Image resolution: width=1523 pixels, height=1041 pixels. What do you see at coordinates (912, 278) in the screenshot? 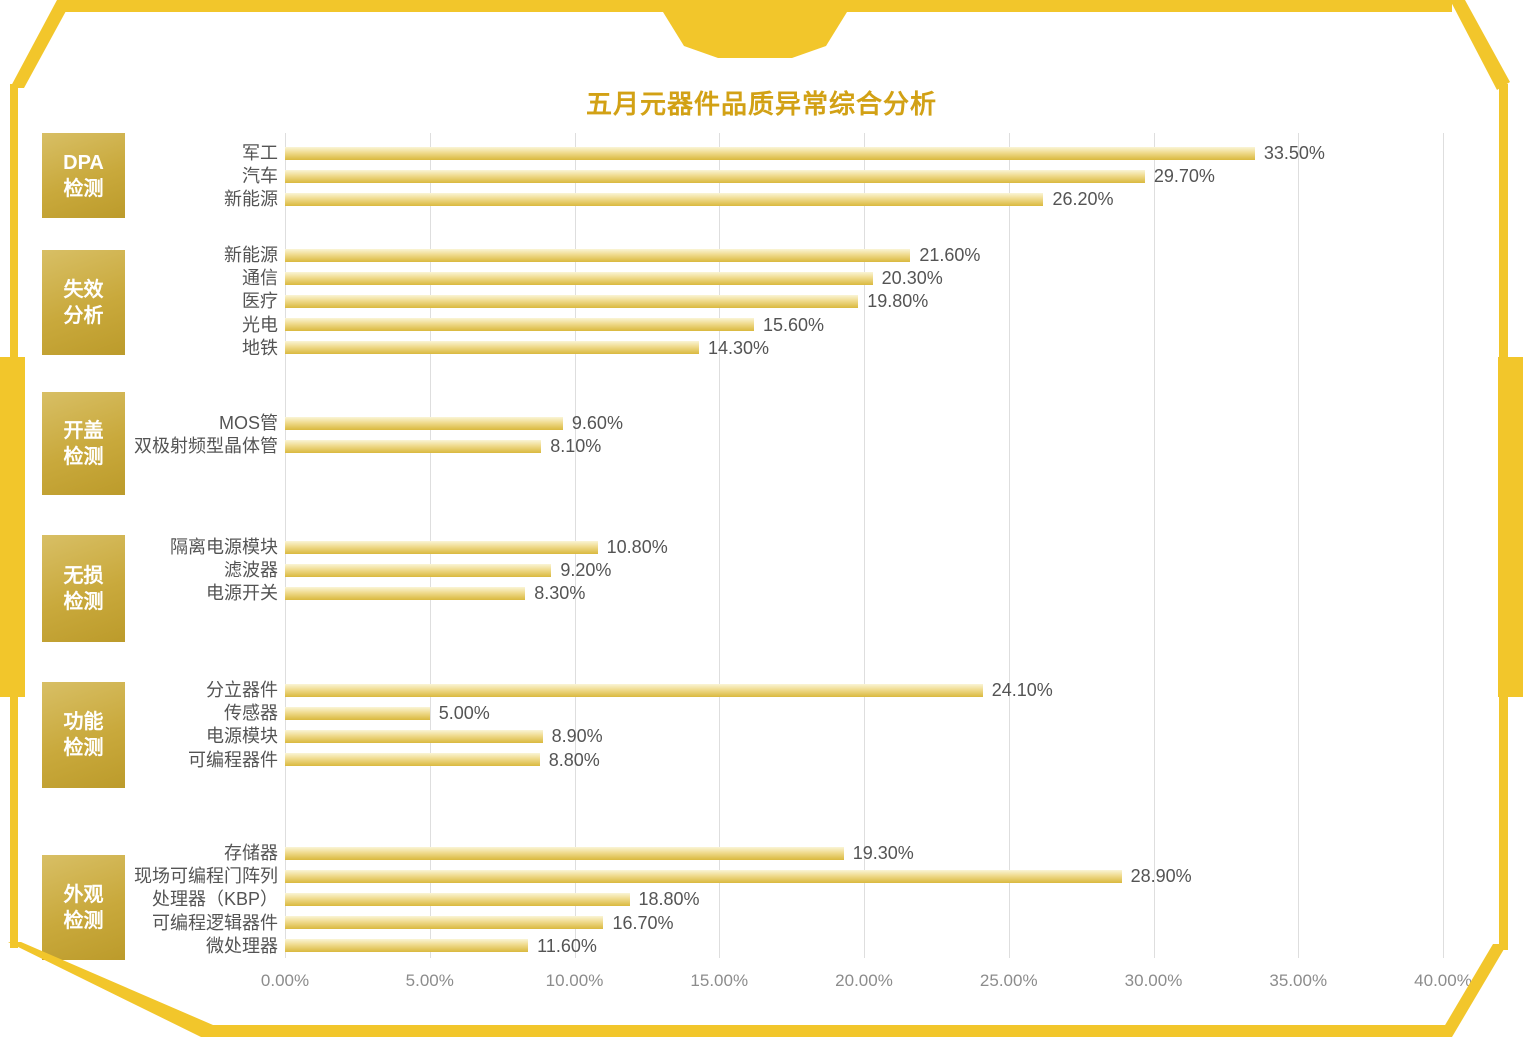
I see `bar-value-label: 20.30%` at bounding box center [912, 278].